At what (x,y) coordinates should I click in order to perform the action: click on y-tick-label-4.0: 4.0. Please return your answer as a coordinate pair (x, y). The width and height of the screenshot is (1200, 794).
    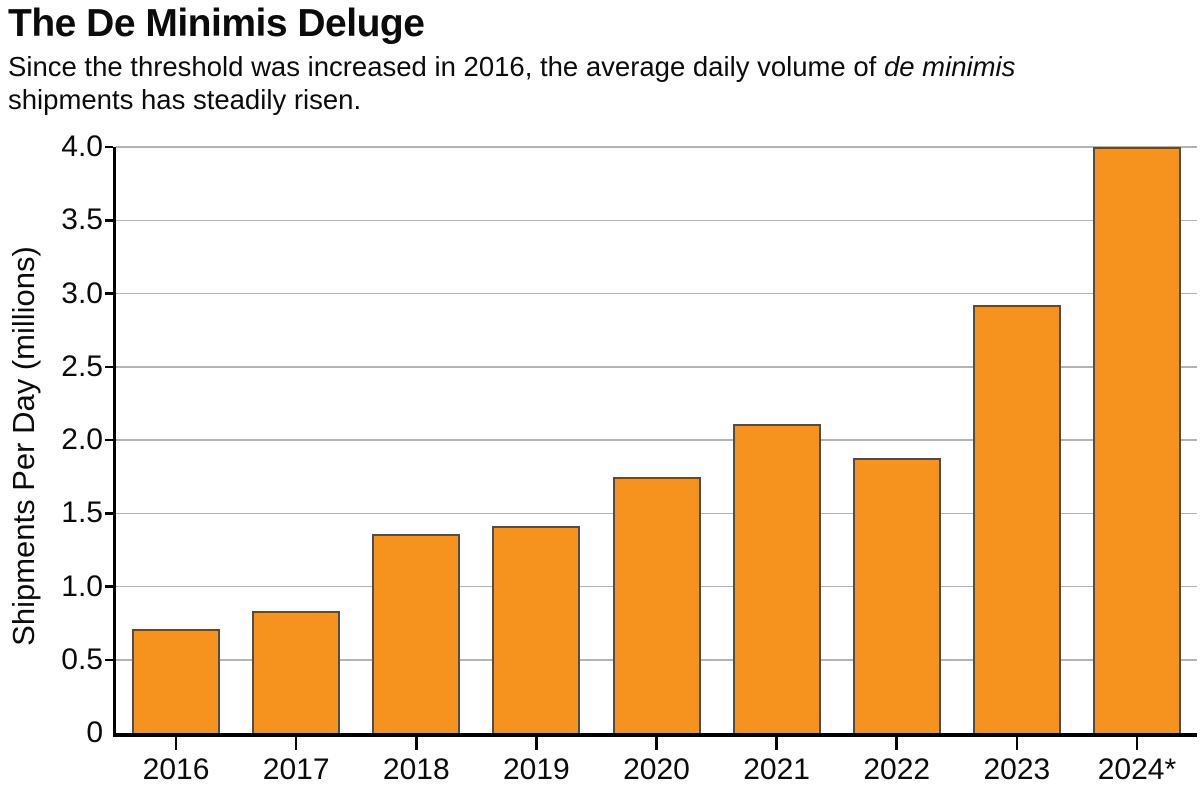
    Looking at the image, I should click on (82, 146).